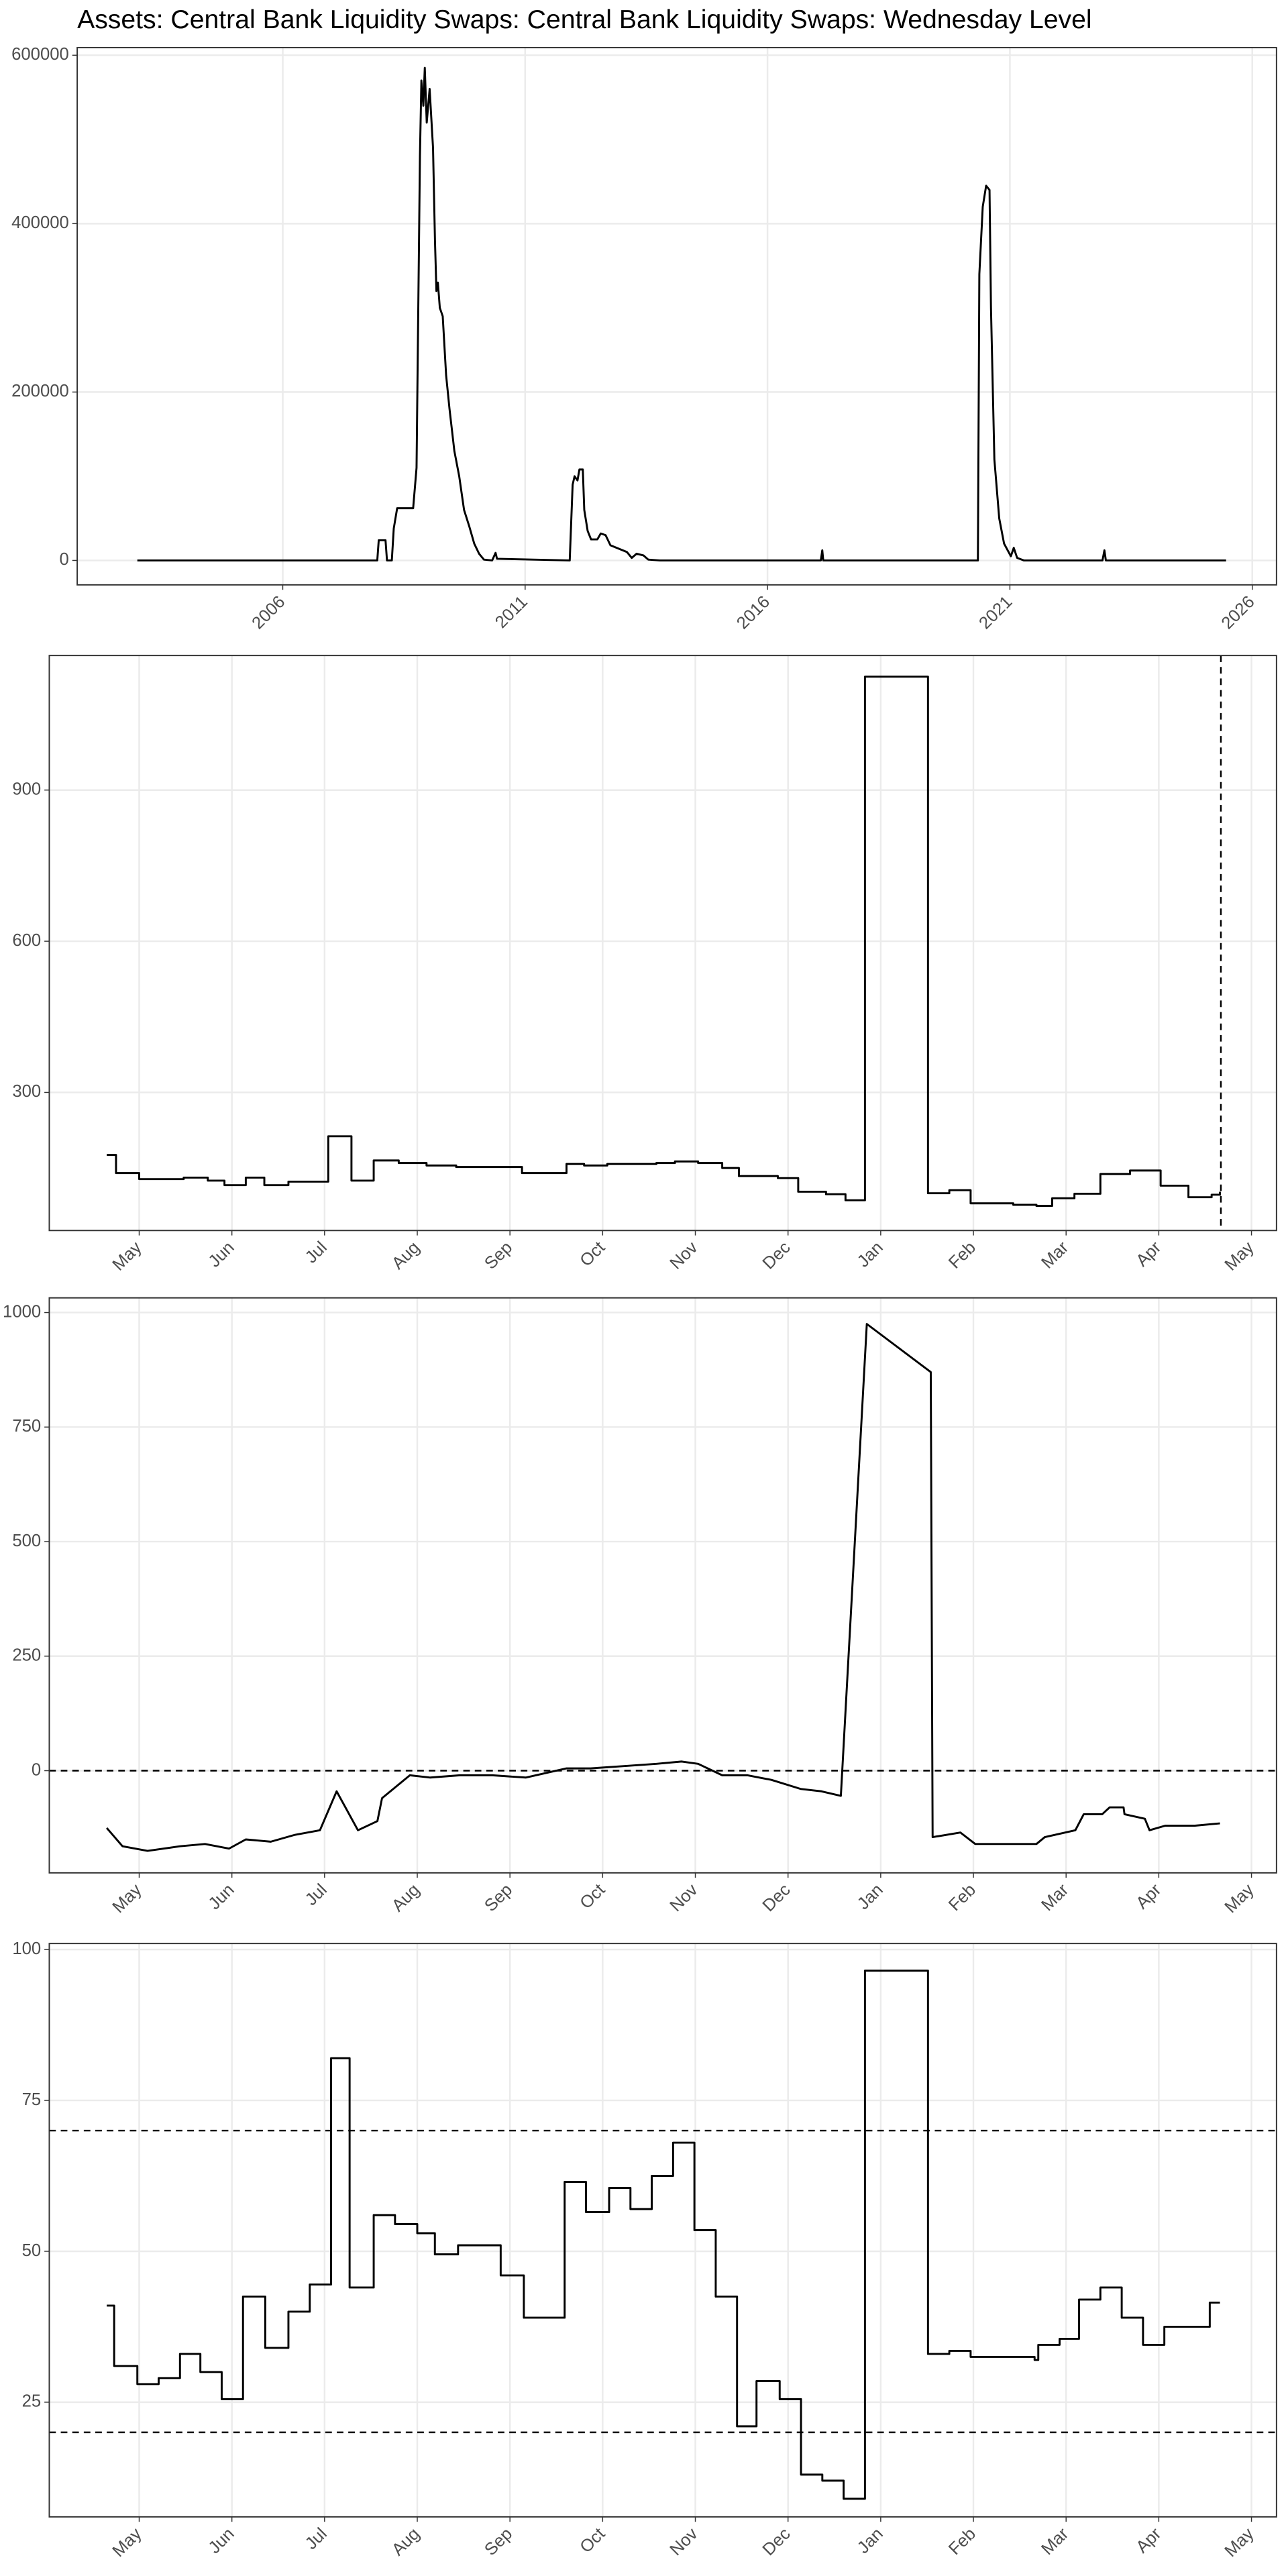 The image size is (1288, 2576). I want to click on y-tick-label: 750, so click(26, 1426).